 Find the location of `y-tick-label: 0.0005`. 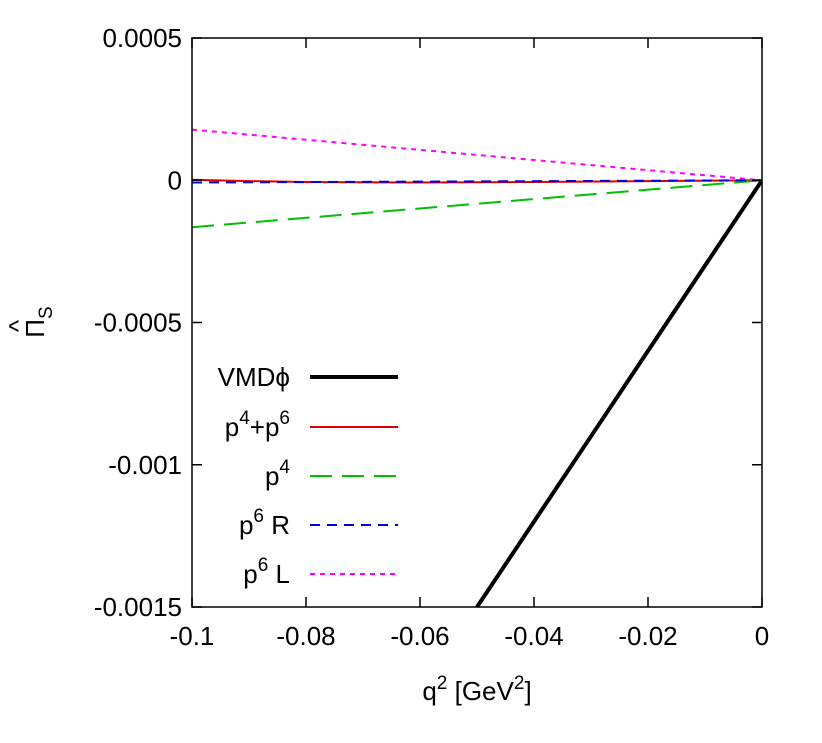

y-tick-label: 0.0005 is located at coordinates (142, 38).